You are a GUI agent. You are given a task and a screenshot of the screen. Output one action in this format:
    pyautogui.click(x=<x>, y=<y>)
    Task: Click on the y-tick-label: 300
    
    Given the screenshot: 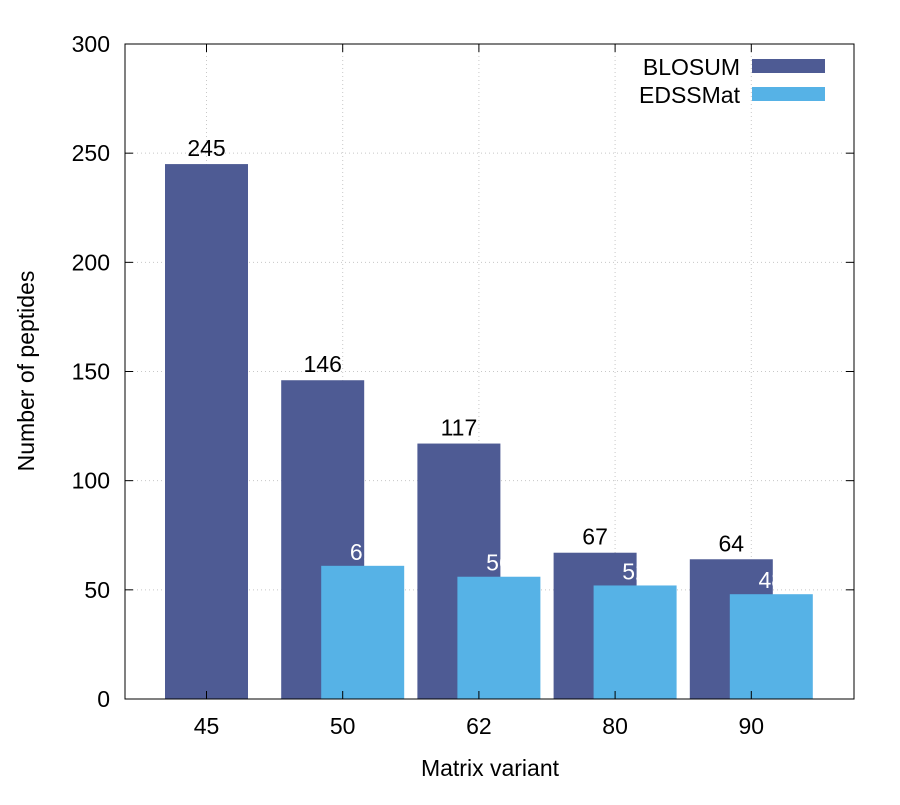 What is the action you would take?
    pyautogui.click(x=91, y=44)
    